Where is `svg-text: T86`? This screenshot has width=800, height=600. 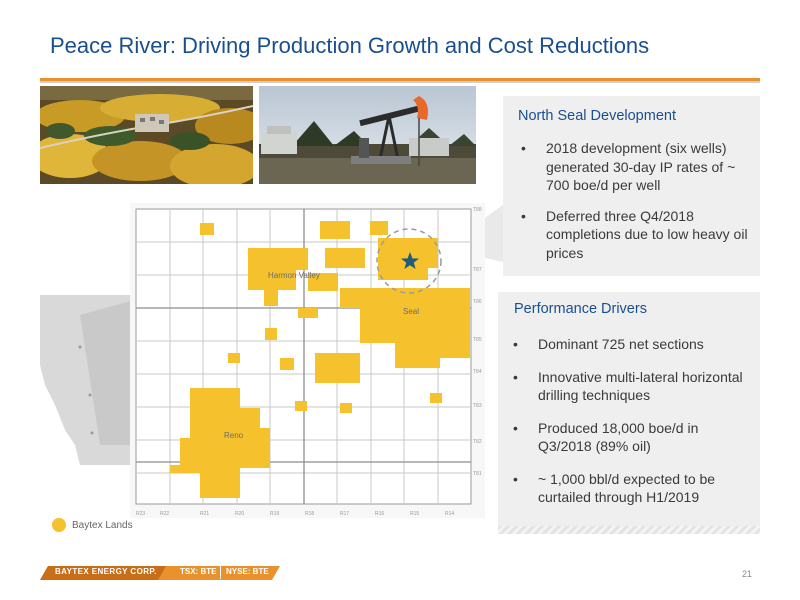 svg-text: T86 is located at coordinates (477, 302).